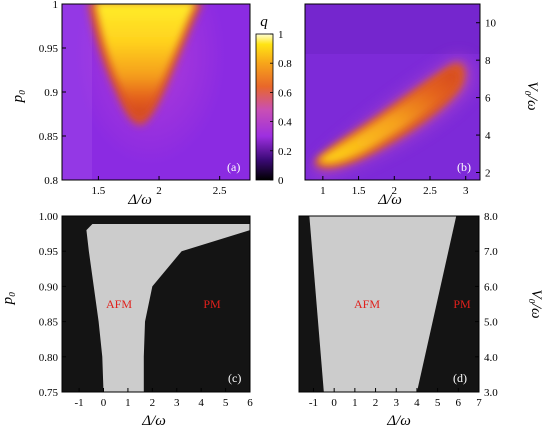  Describe the element at coordinates (488, 174) in the screenshot. I see `y-tick-label: 2` at that location.